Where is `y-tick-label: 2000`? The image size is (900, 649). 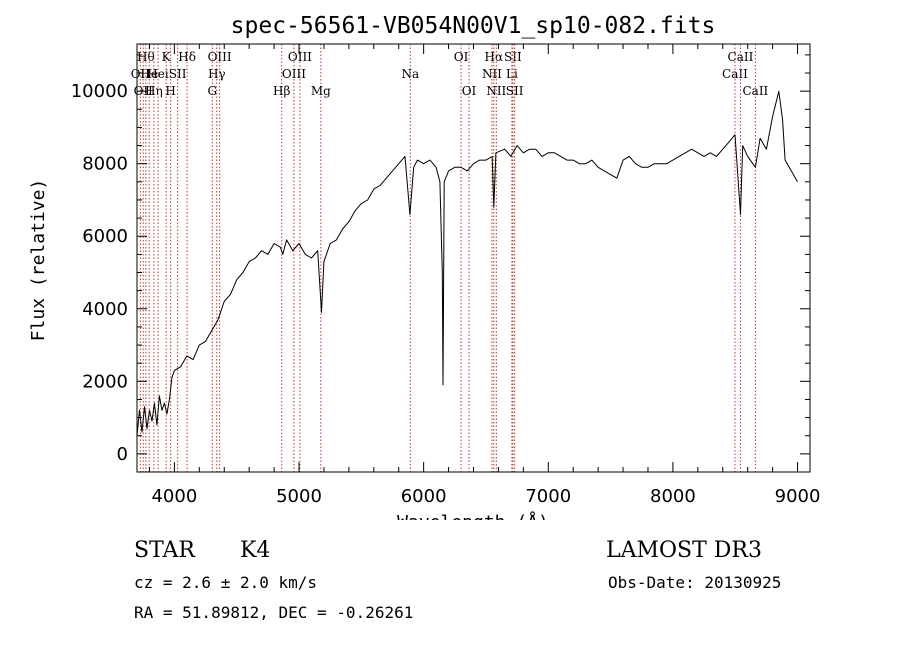 y-tick-label: 2000 is located at coordinates (105, 381).